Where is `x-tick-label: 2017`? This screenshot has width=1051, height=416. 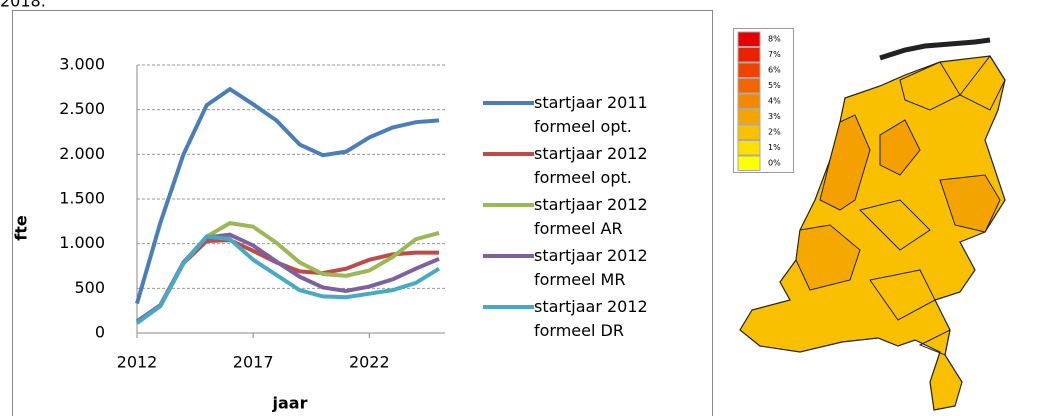 x-tick-label: 2017 is located at coordinates (253, 362).